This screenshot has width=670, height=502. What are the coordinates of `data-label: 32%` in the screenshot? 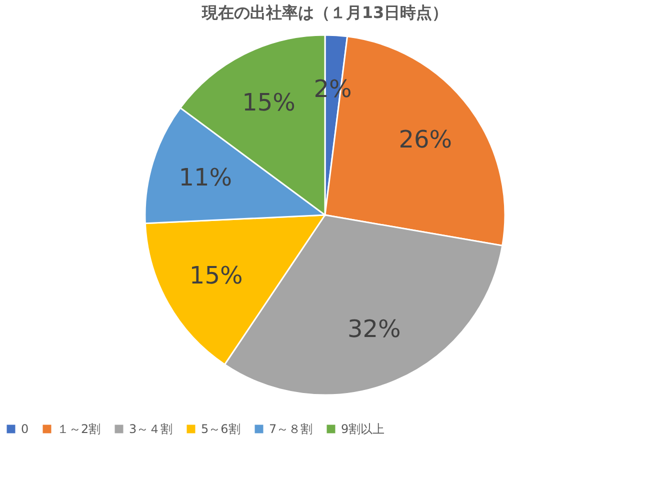 It's located at (374, 328).